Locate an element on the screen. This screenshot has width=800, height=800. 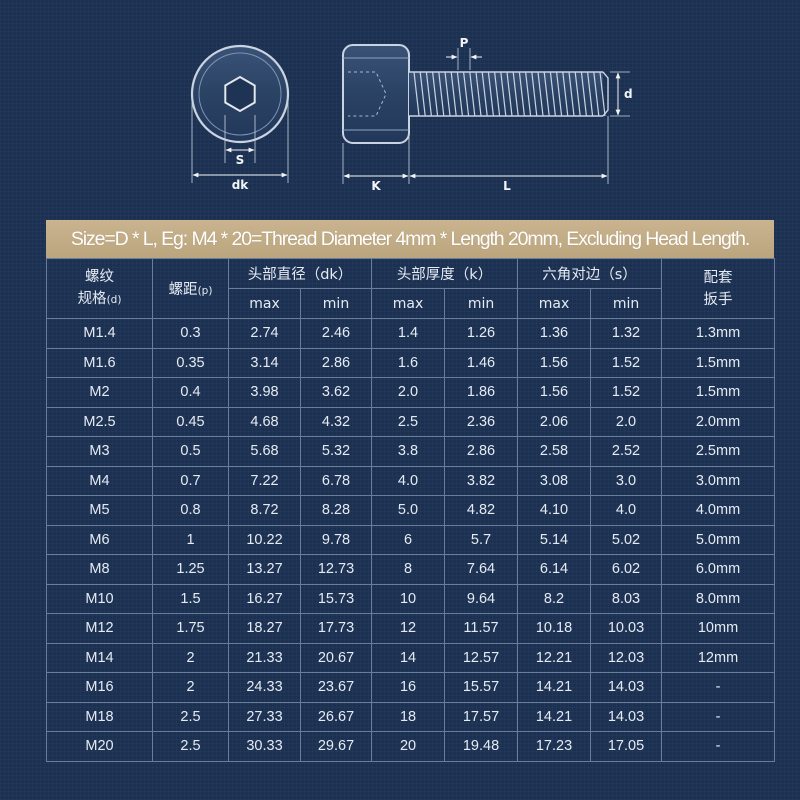
table-cell: 27.33 is located at coordinates (264, 716).